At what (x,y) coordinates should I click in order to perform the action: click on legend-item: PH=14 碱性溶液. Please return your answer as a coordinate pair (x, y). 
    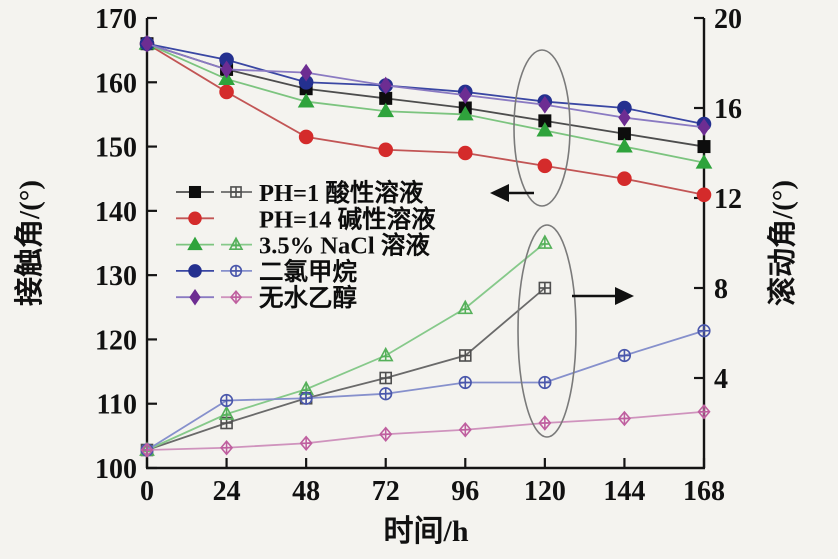
    Looking at the image, I should click on (306, 218).